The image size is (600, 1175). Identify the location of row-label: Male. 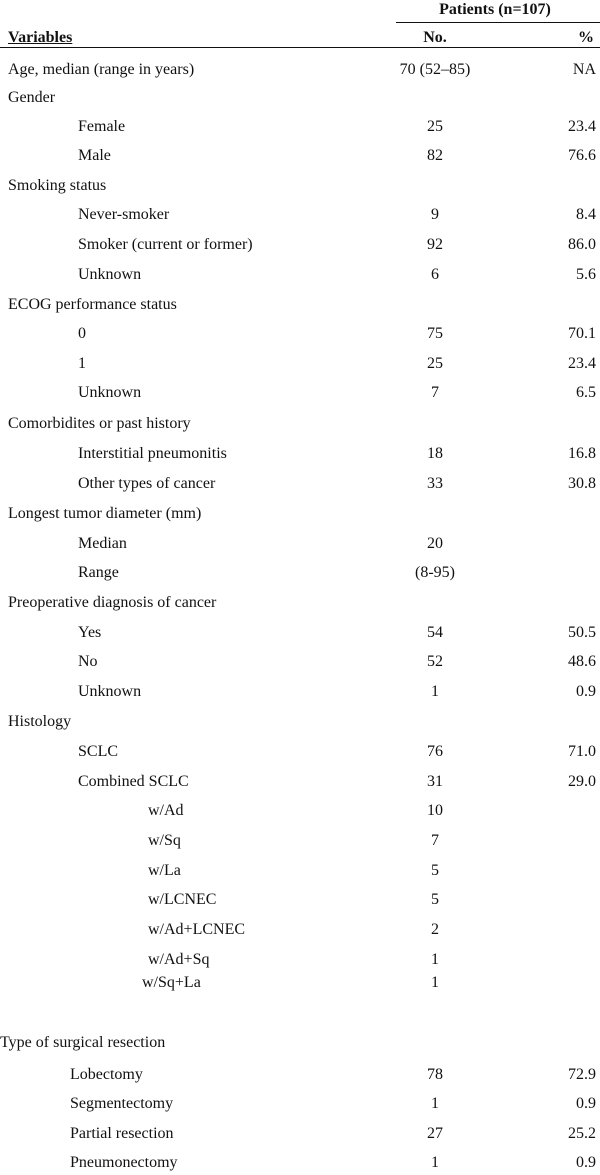
(94, 155).